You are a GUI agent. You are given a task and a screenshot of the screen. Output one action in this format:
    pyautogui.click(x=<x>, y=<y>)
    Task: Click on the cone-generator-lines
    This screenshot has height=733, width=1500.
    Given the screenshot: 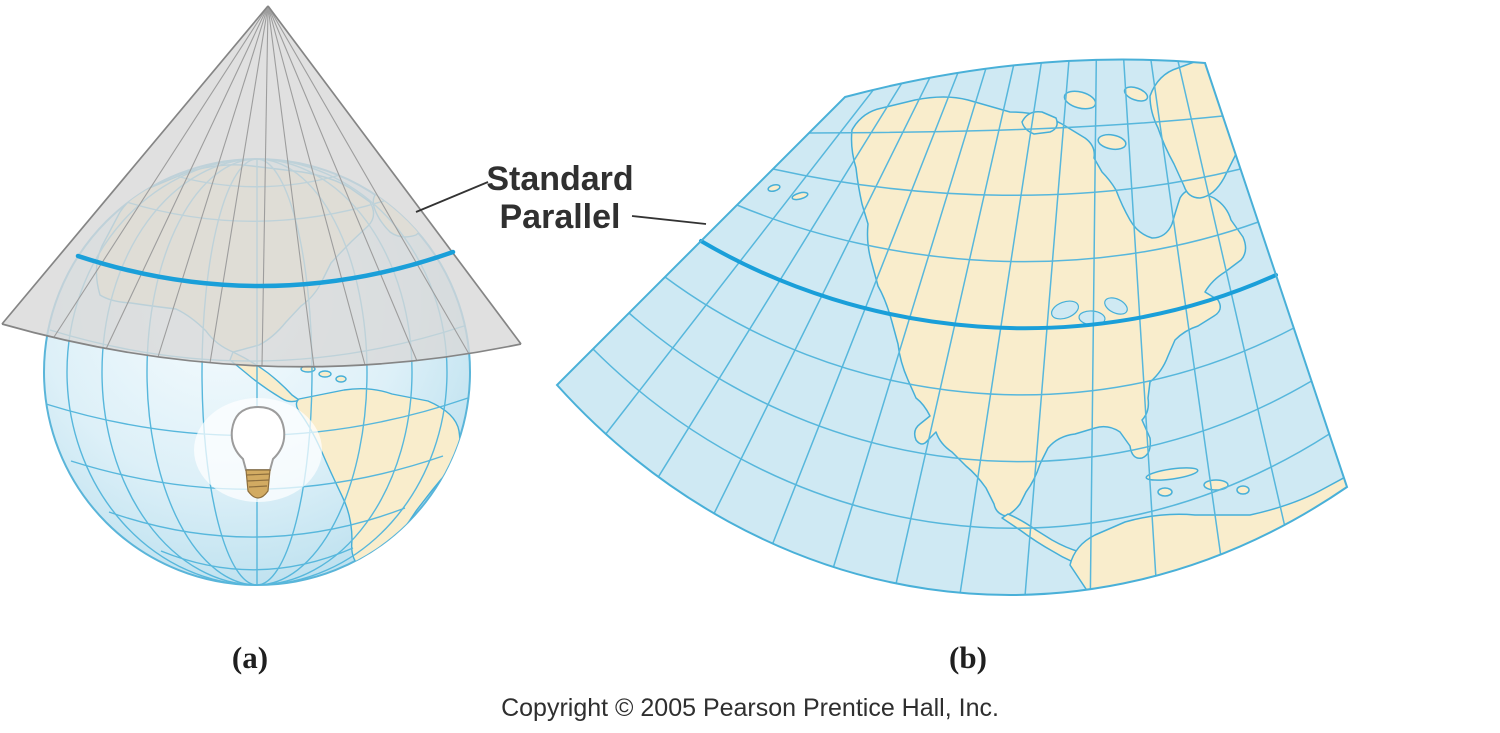 What is the action you would take?
    pyautogui.click(x=261, y=186)
    